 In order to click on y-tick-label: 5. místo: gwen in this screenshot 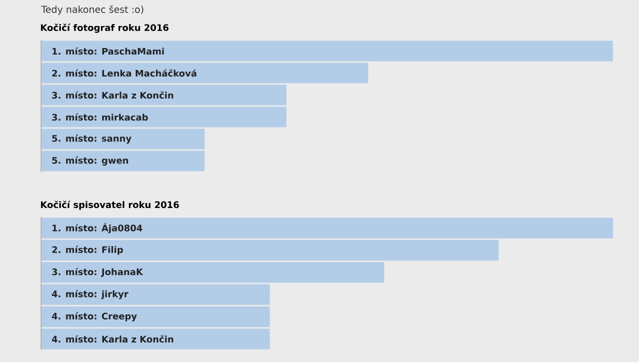, I will do `click(90, 161)`.